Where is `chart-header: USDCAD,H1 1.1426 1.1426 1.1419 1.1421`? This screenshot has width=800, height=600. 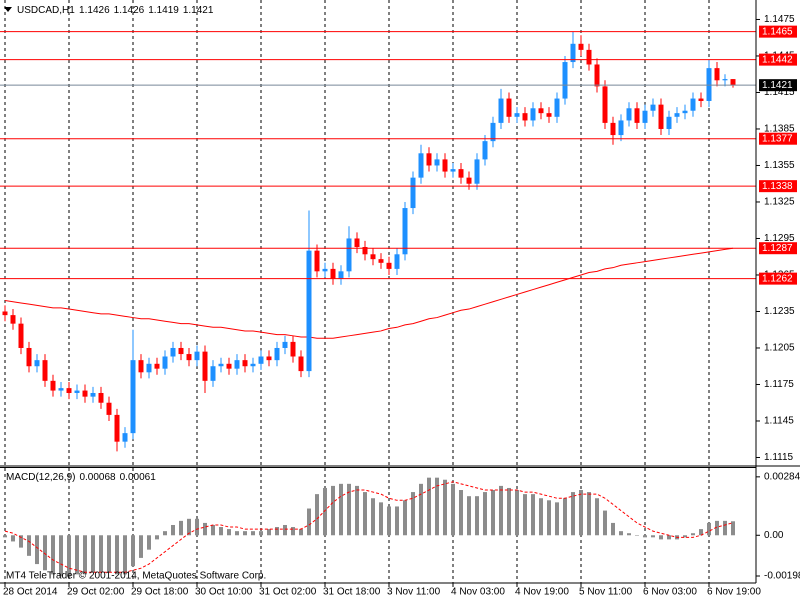 chart-header: USDCAD,H1 1.1426 1.1426 1.1419 1.1421 is located at coordinates (115, 10).